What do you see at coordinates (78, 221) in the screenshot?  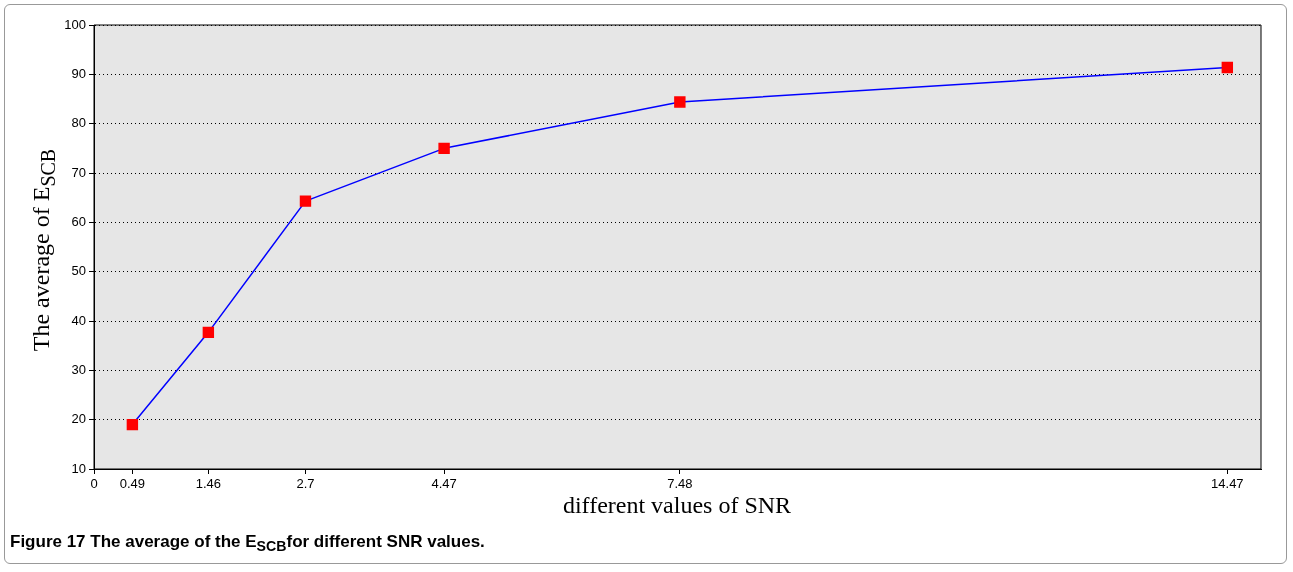 I see `y-tick-label: 60` at bounding box center [78, 221].